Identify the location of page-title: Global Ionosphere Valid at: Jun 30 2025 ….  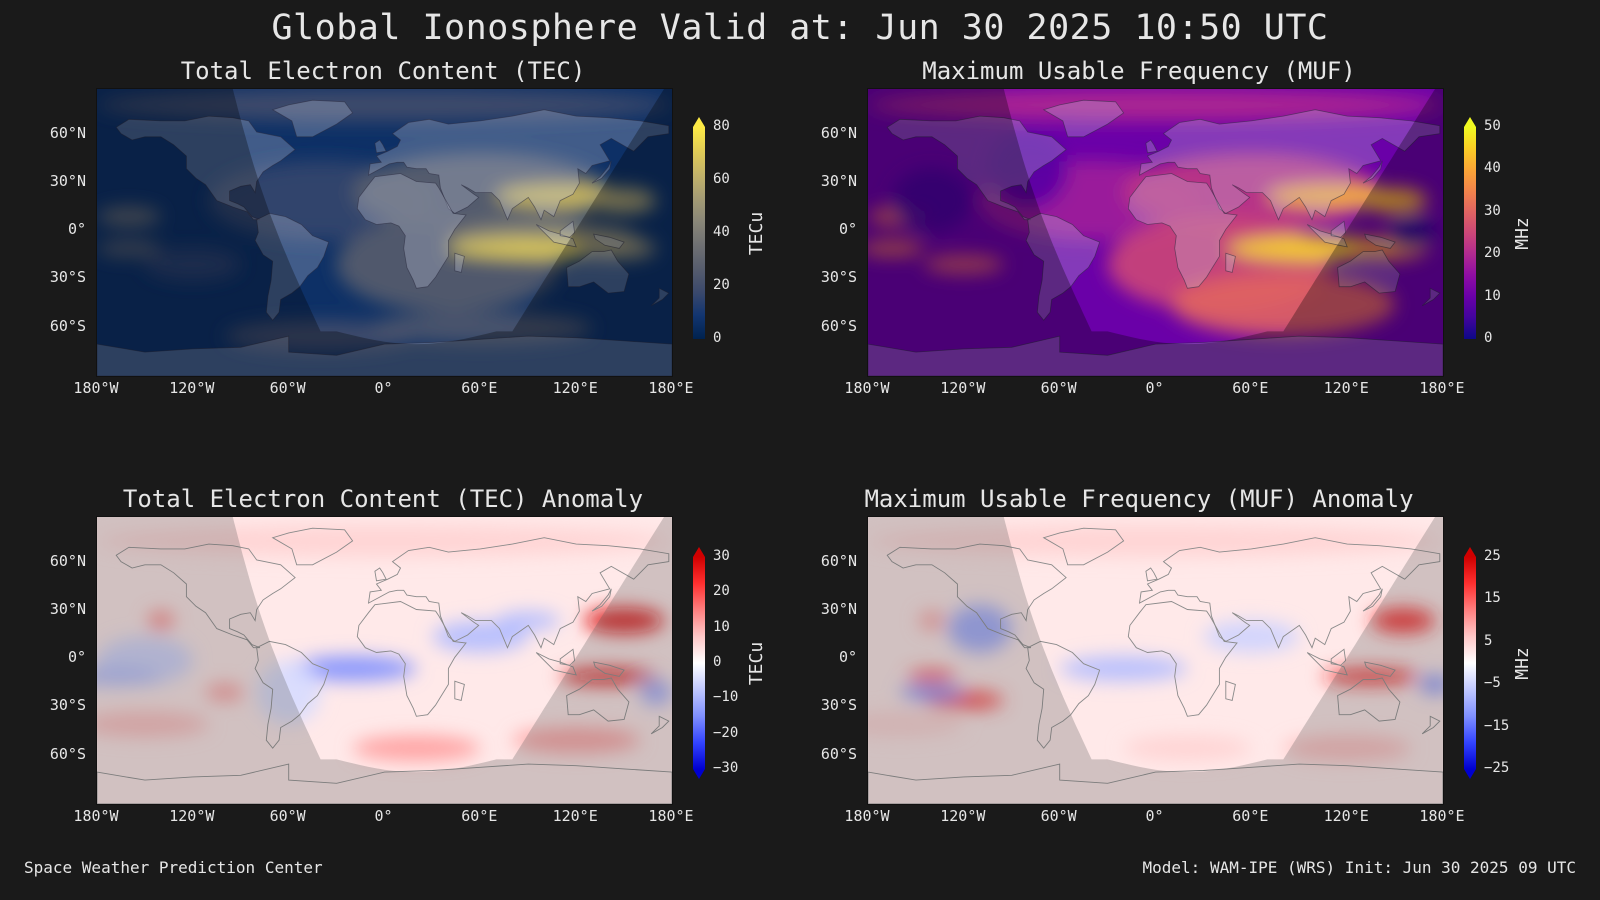
(800, 28).